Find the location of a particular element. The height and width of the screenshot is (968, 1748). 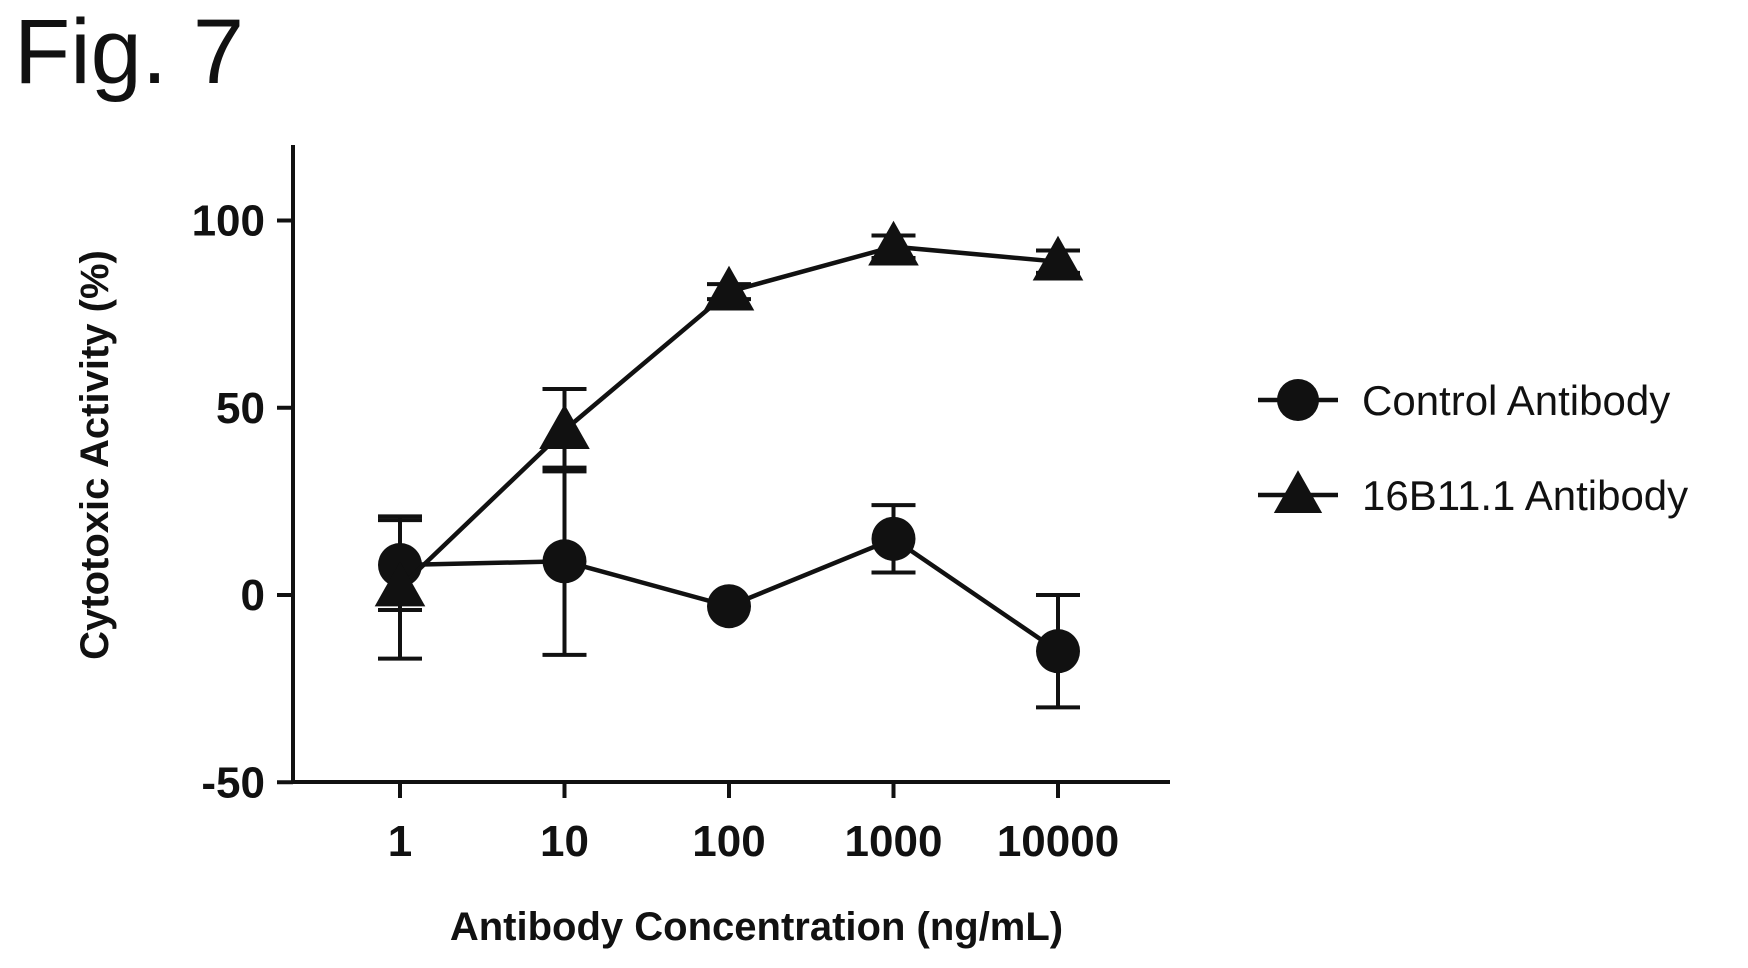

legend-item: Control Antibody is located at coordinates (1464, 400).